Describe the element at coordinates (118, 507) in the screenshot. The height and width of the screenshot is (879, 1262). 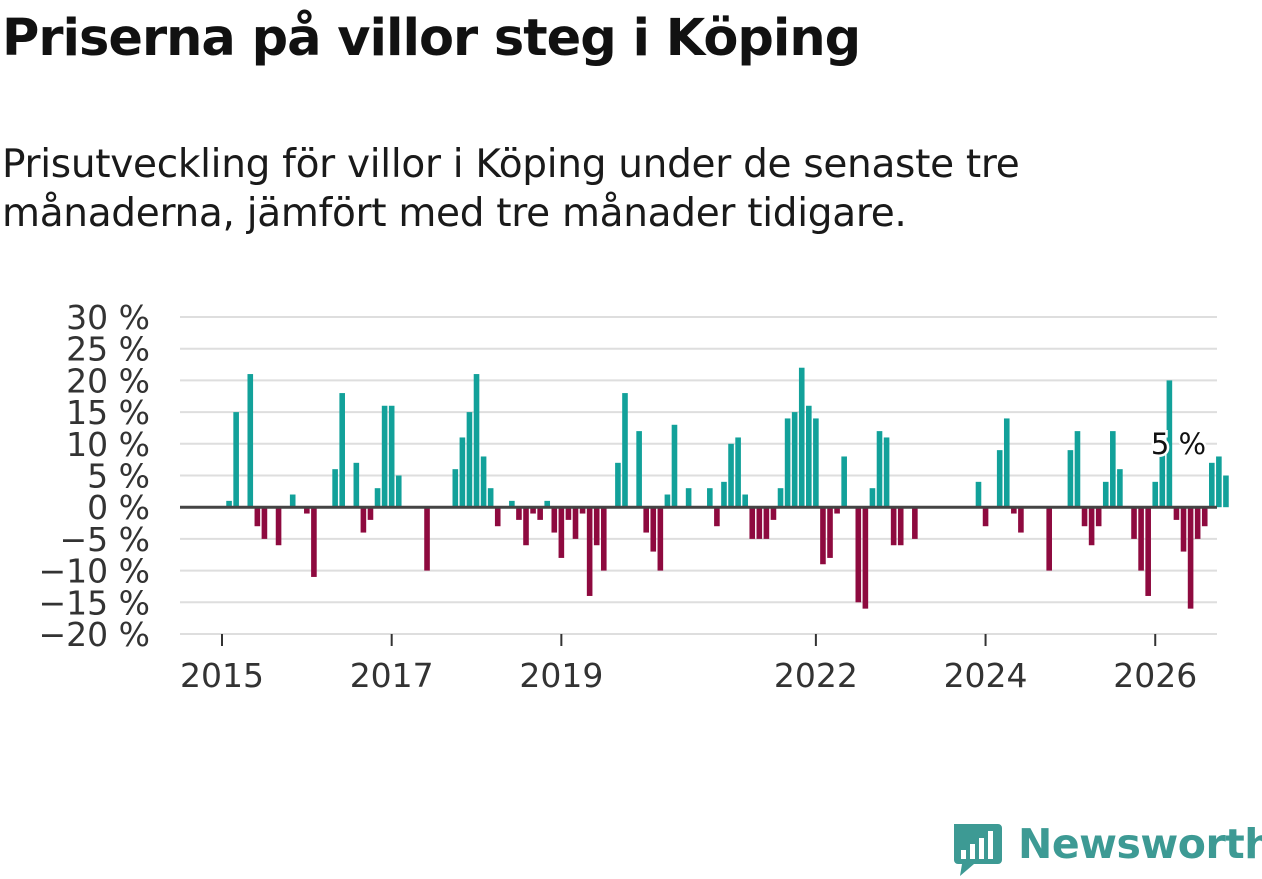
I see `y-tick-label: 0 %` at that location.